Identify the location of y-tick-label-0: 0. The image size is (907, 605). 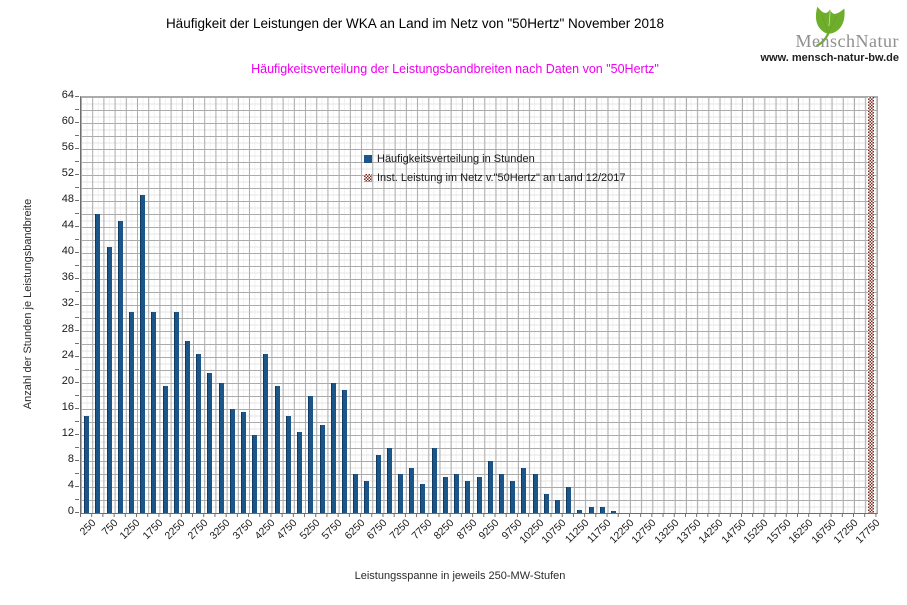
(70, 511).